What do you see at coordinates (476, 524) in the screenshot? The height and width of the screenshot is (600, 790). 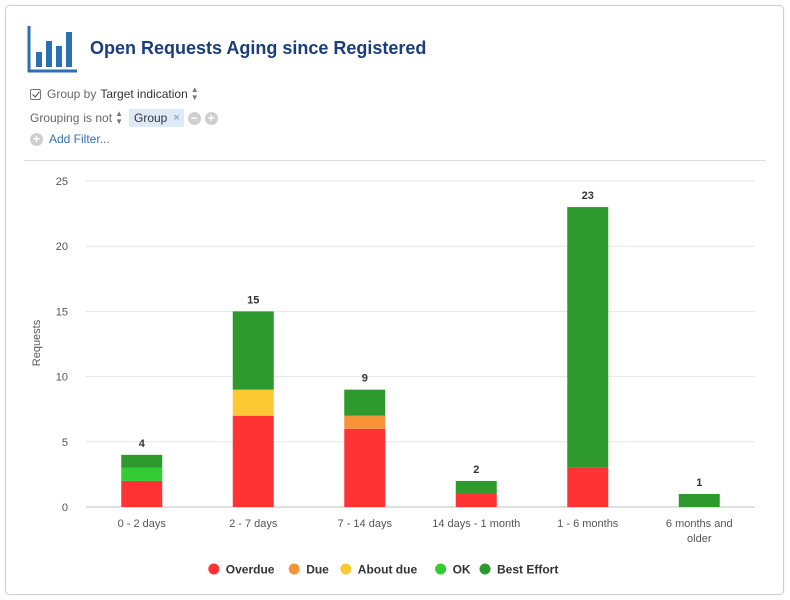 I see `x-tick-label: 14 days - 1 month` at bounding box center [476, 524].